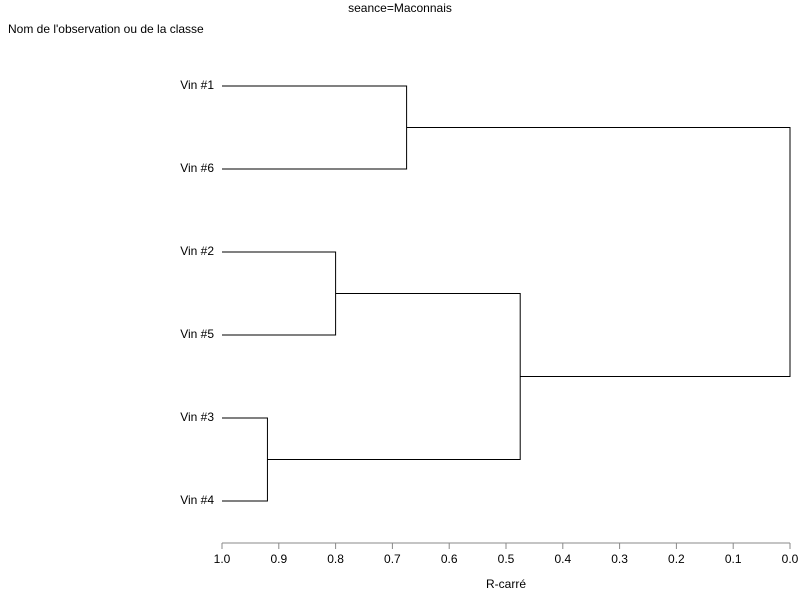 The width and height of the screenshot is (800, 600). Describe the element at coordinates (562, 559) in the screenshot. I see `x-tick-label: 0.4` at that location.